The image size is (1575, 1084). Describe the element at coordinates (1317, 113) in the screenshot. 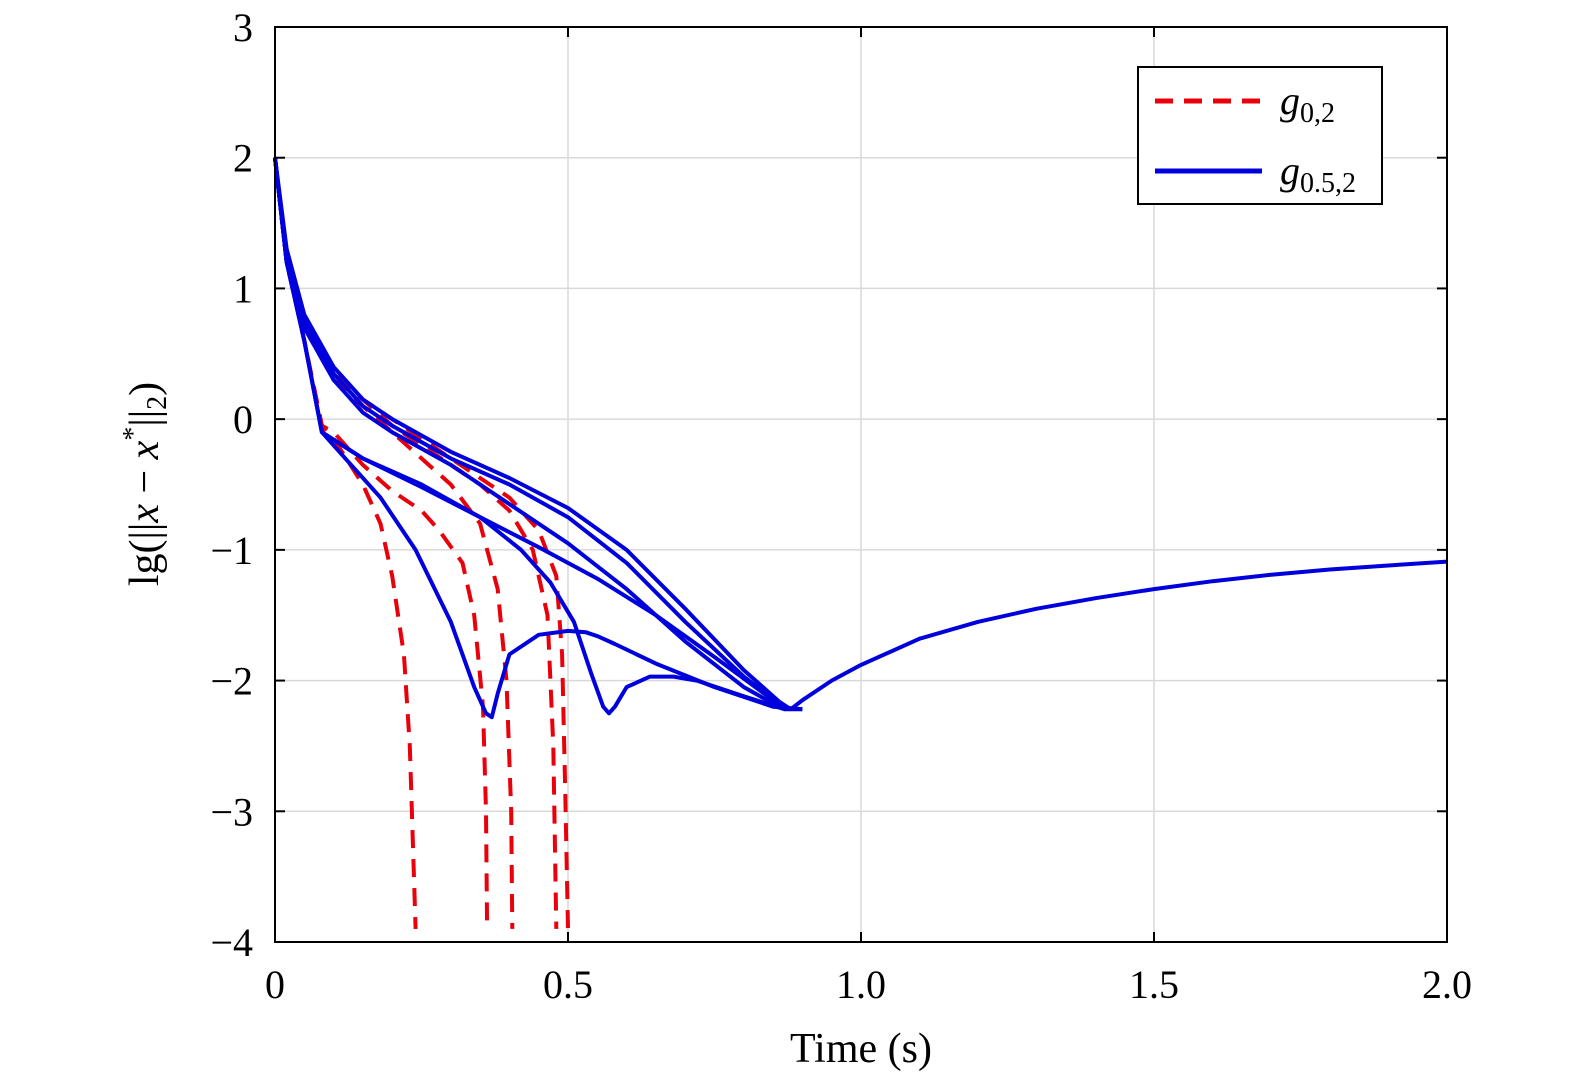

I see `legend-label-g02-sub: 0,2` at that location.